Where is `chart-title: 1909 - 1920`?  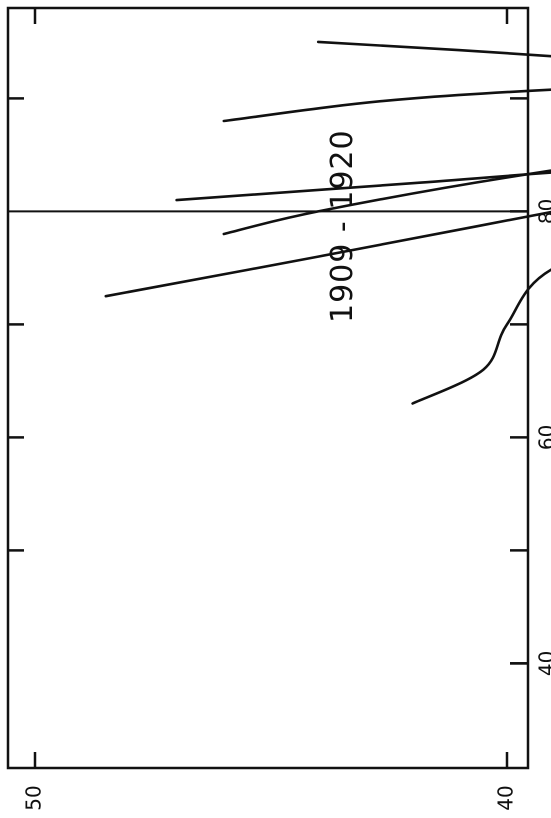 chart-title: 1909 - 1920 is located at coordinates (342, 226).